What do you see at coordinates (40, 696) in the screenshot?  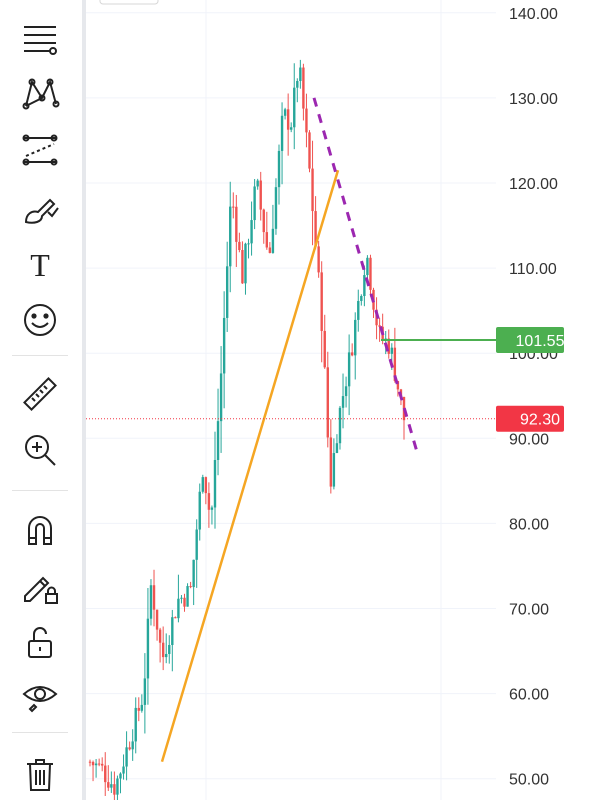 I see `hide-drawings` at bounding box center [40, 696].